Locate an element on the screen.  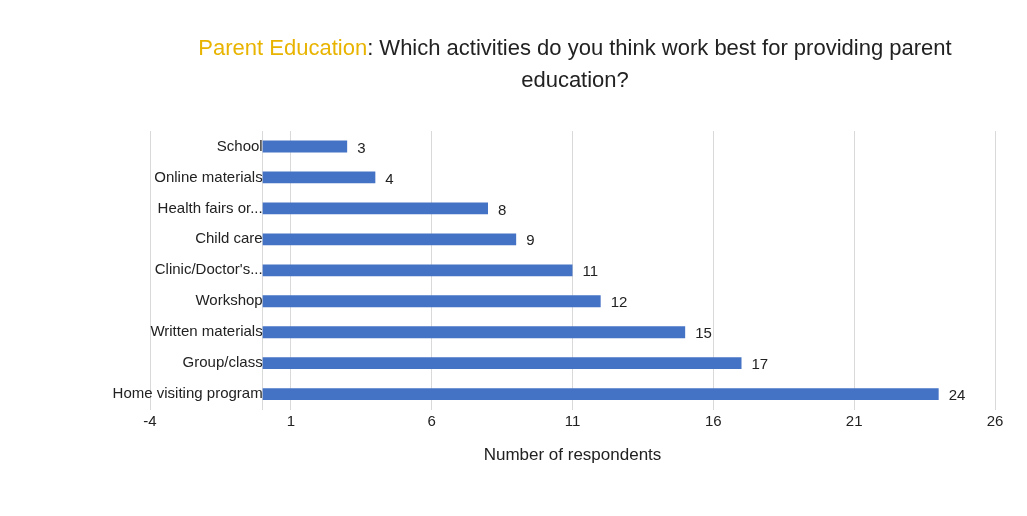
x-tick-label: 11 is located at coordinates (572, 420).